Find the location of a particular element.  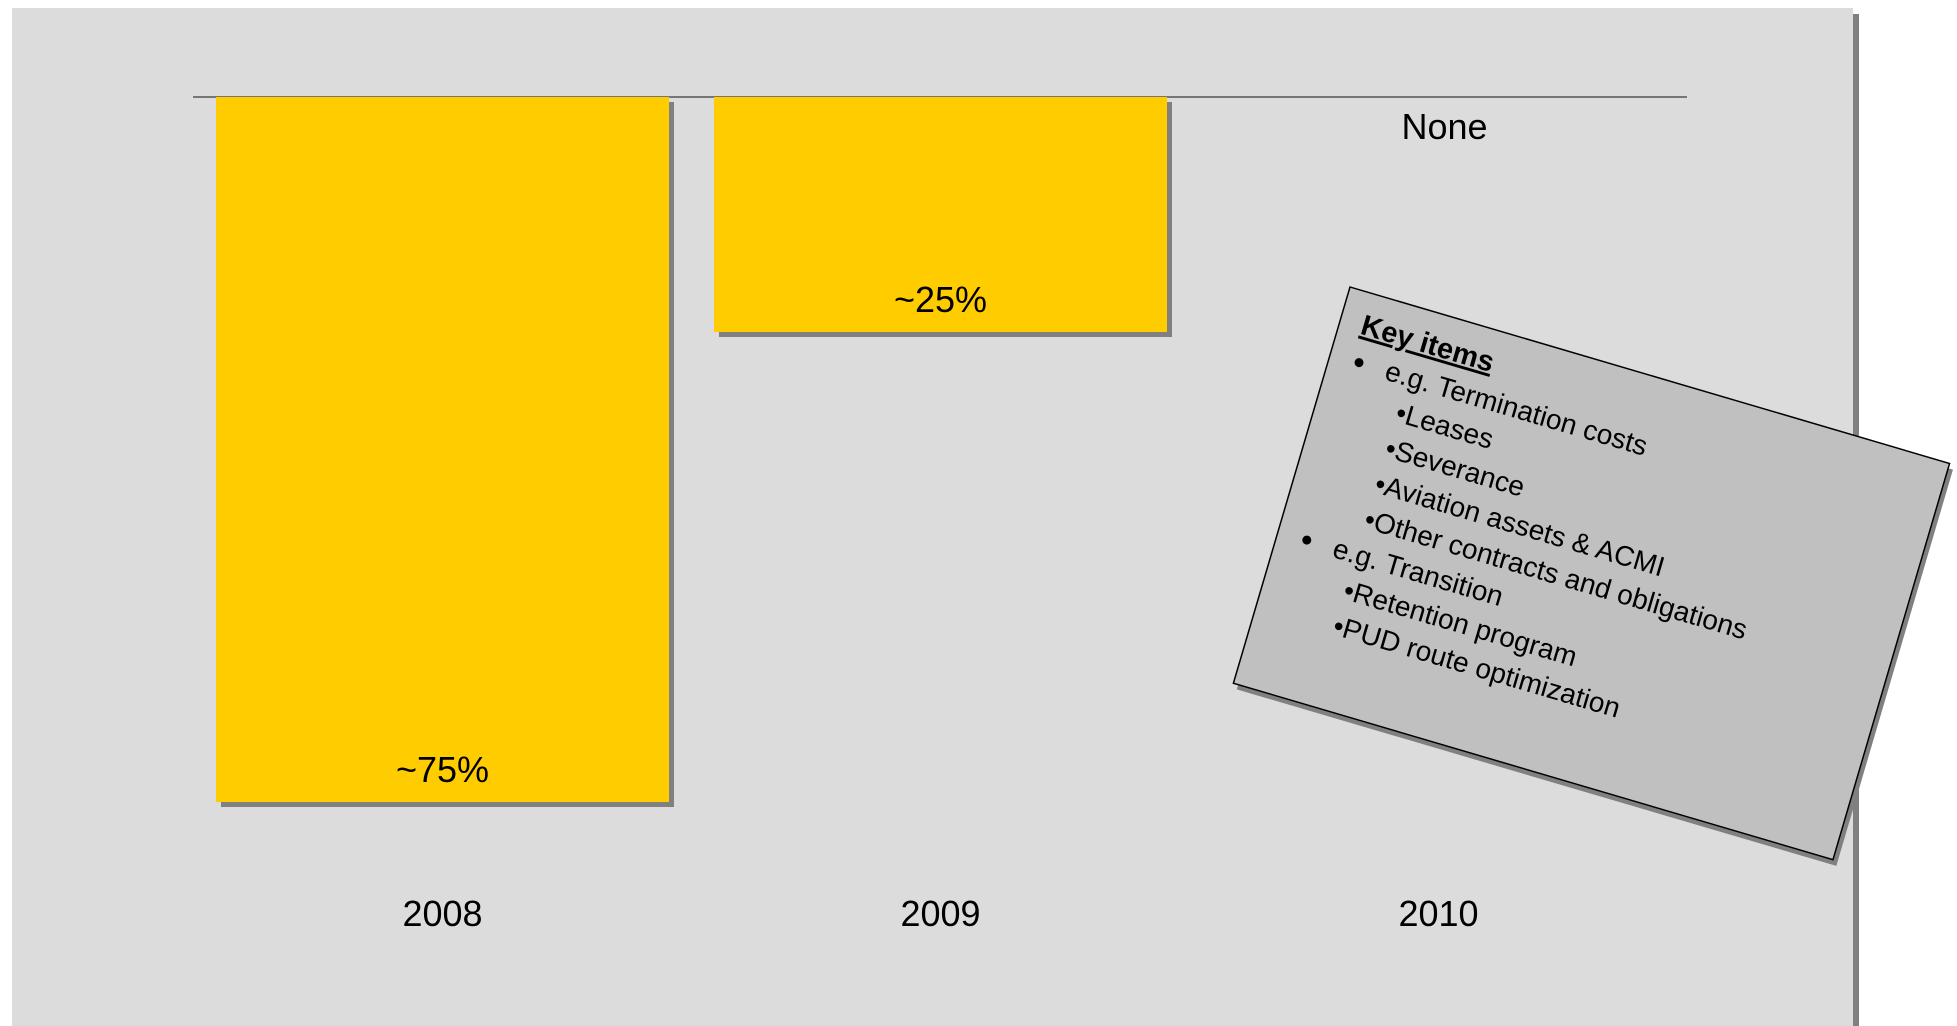

value-label: ~25% is located at coordinates (940, 299).